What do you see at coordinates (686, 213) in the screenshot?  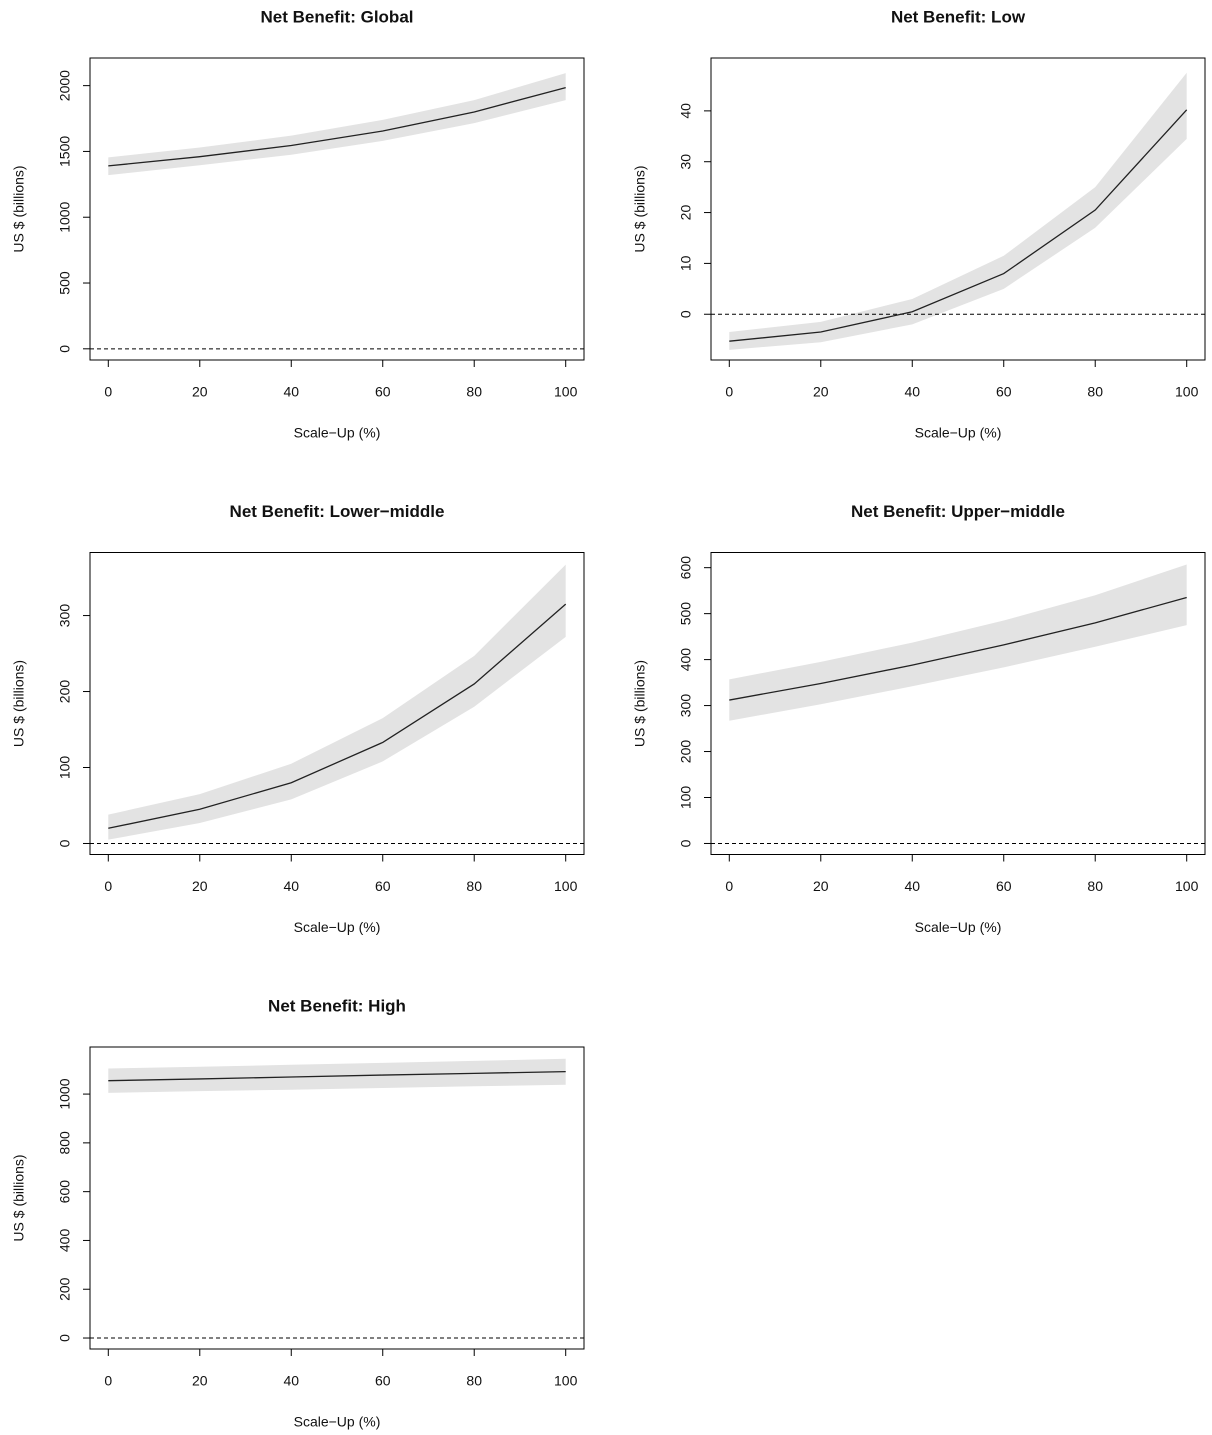 I see `y-tick-label: 20` at bounding box center [686, 213].